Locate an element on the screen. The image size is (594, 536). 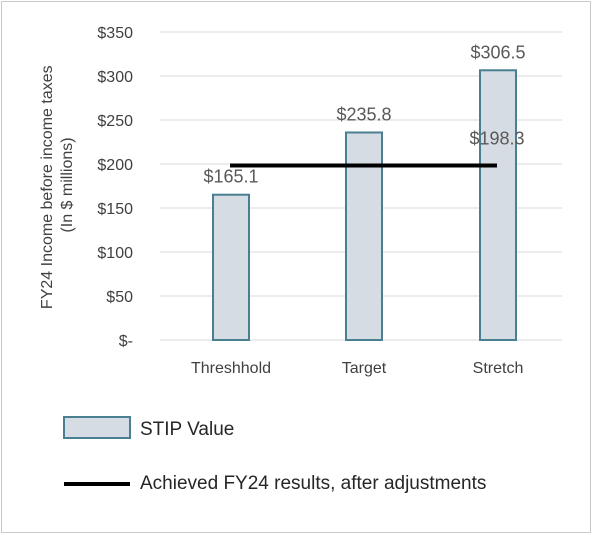
y-axis-label-line1: FY24 Income before income taxes is located at coordinates (47, 187).